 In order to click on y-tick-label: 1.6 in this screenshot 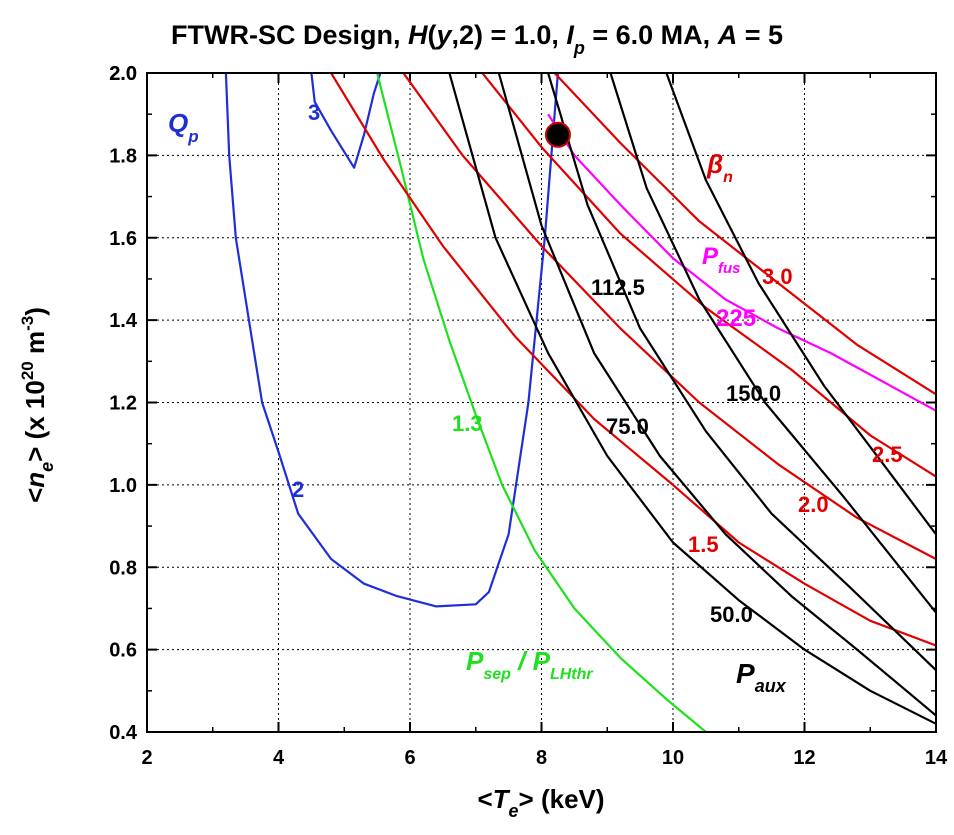, I will do `click(123, 239)`.